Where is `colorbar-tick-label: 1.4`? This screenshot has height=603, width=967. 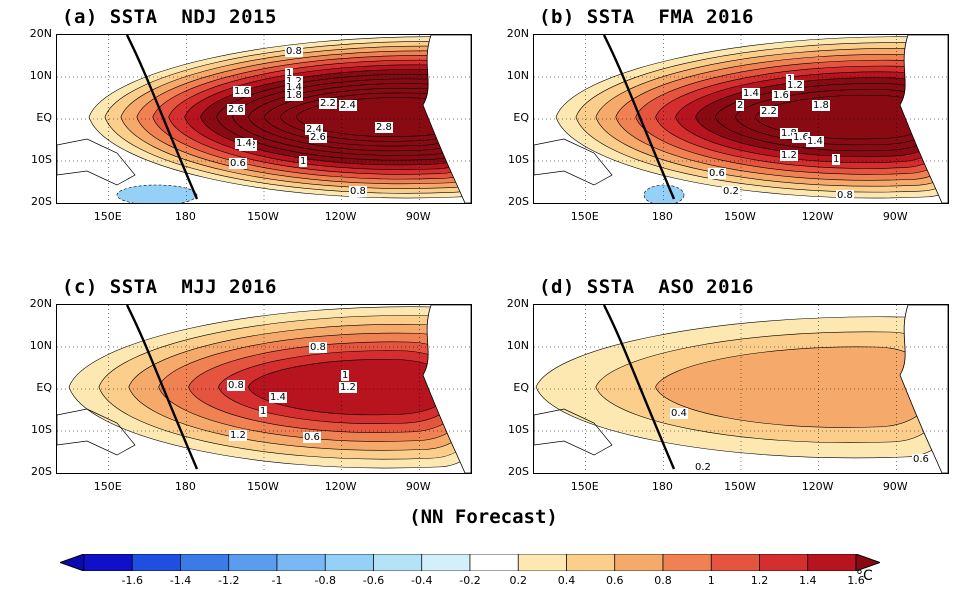
colorbar-tick-label: 1.4 is located at coordinates (808, 580).